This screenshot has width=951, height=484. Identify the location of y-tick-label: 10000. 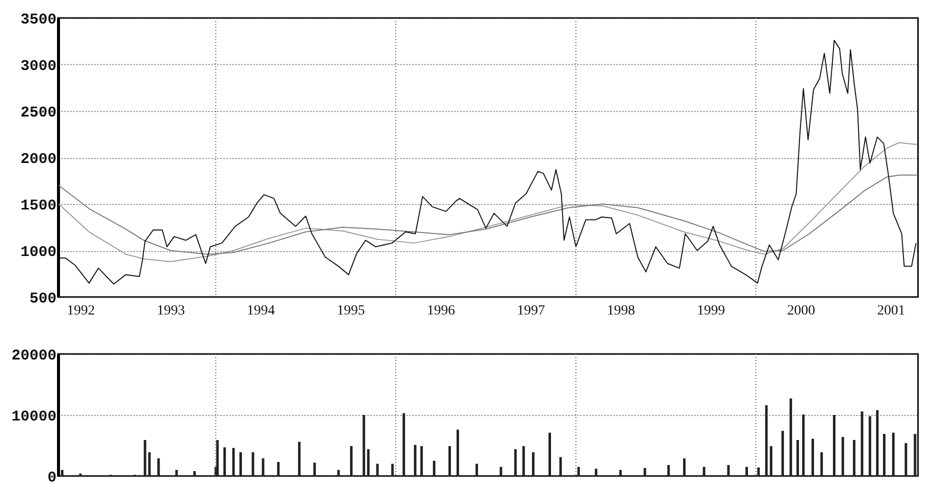
(33, 417).